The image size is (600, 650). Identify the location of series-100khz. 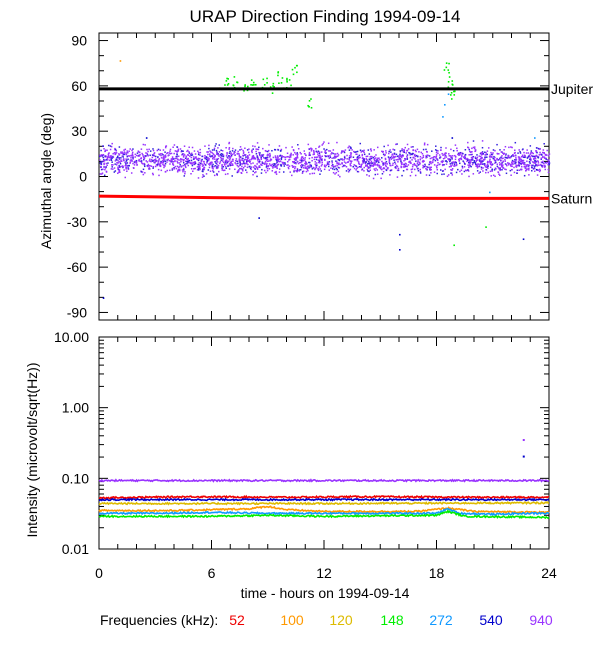
(120, 61).